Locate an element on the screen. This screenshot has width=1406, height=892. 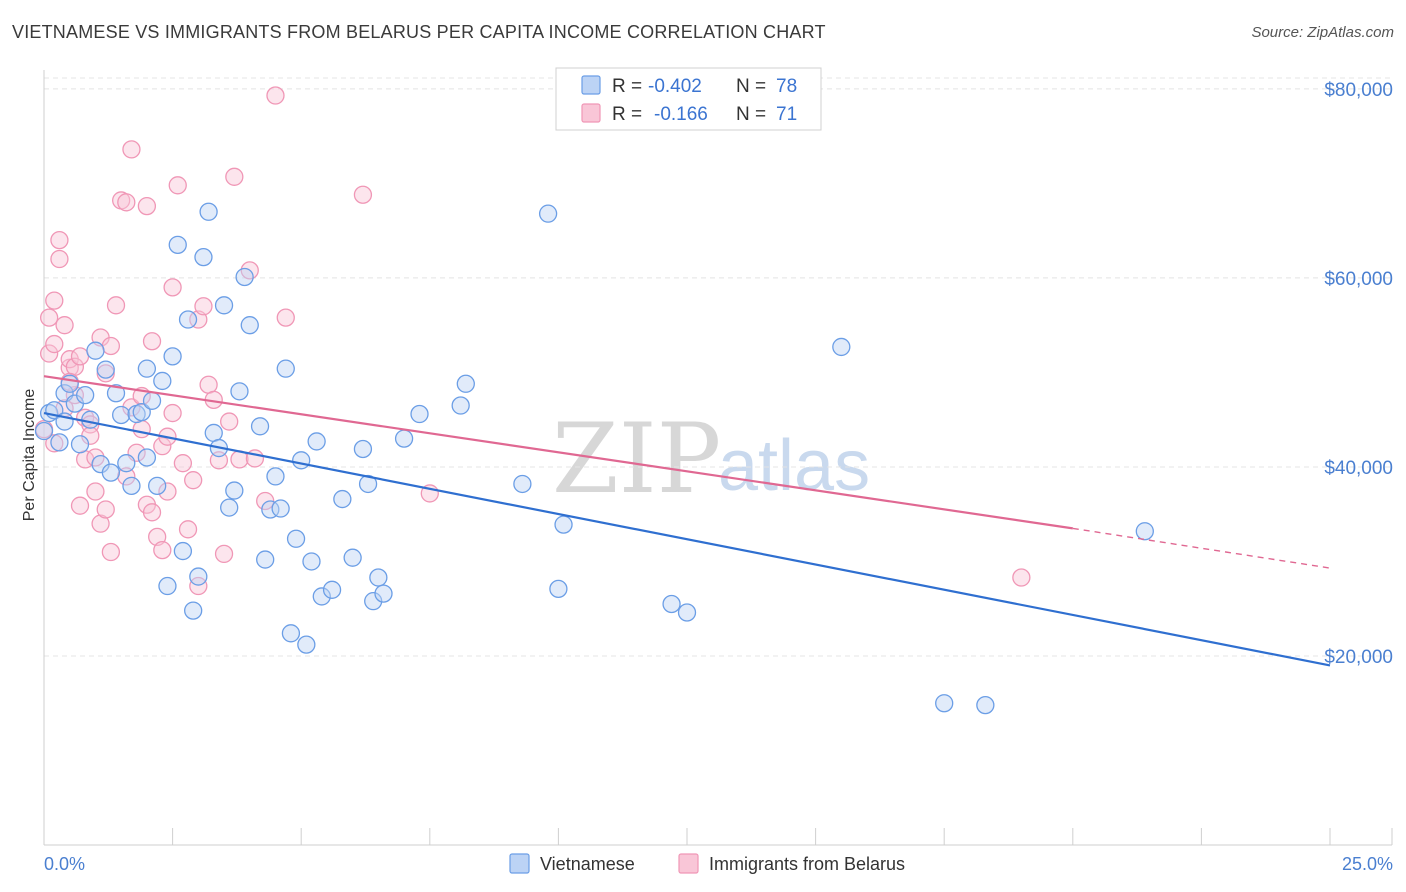
x-tick-label-min: 0.0% is located at coordinates (64, 864).